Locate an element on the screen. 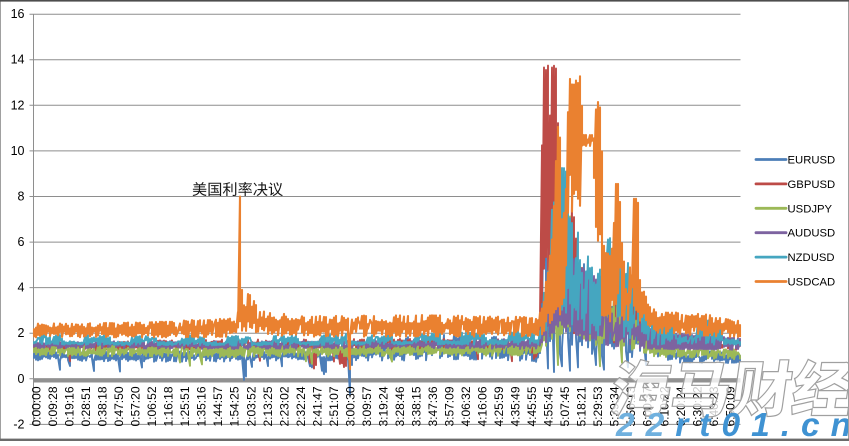 The height and width of the screenshot is (446, 849). svg-text: 6 is located at coordinates (21, 242).